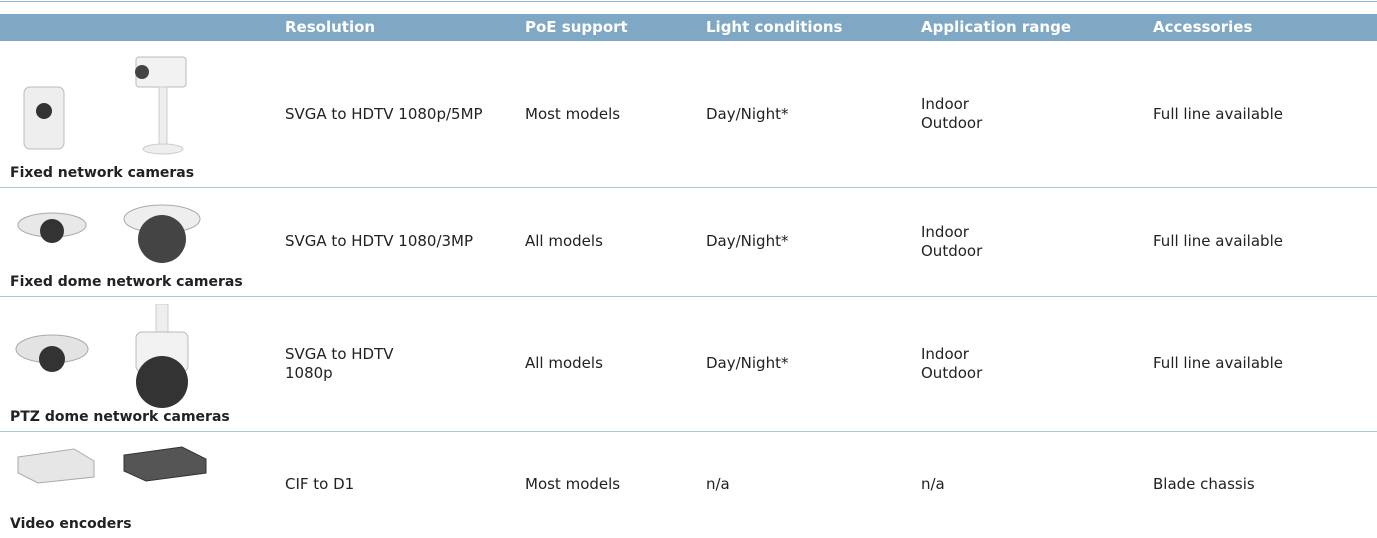 The height and width of the screenshot is (538, 1377). I want to click on cell-line: Blade chassis, so click(1204, 484).